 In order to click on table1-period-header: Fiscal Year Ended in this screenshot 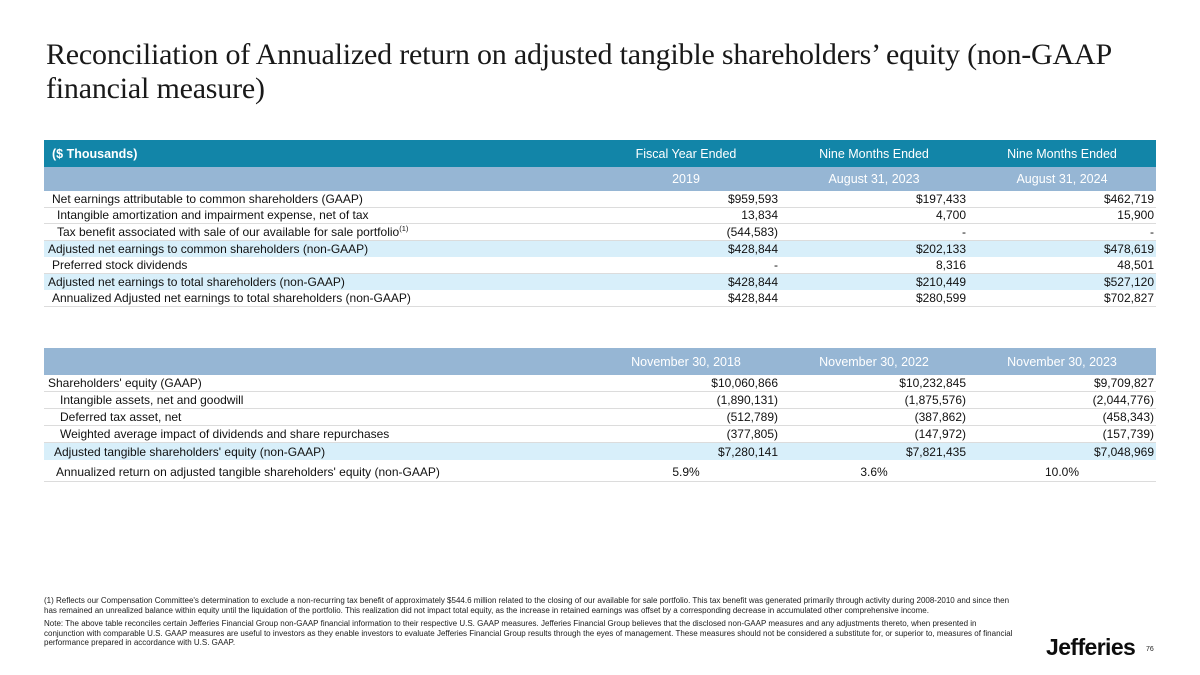, I will do `click(686, 153)`.